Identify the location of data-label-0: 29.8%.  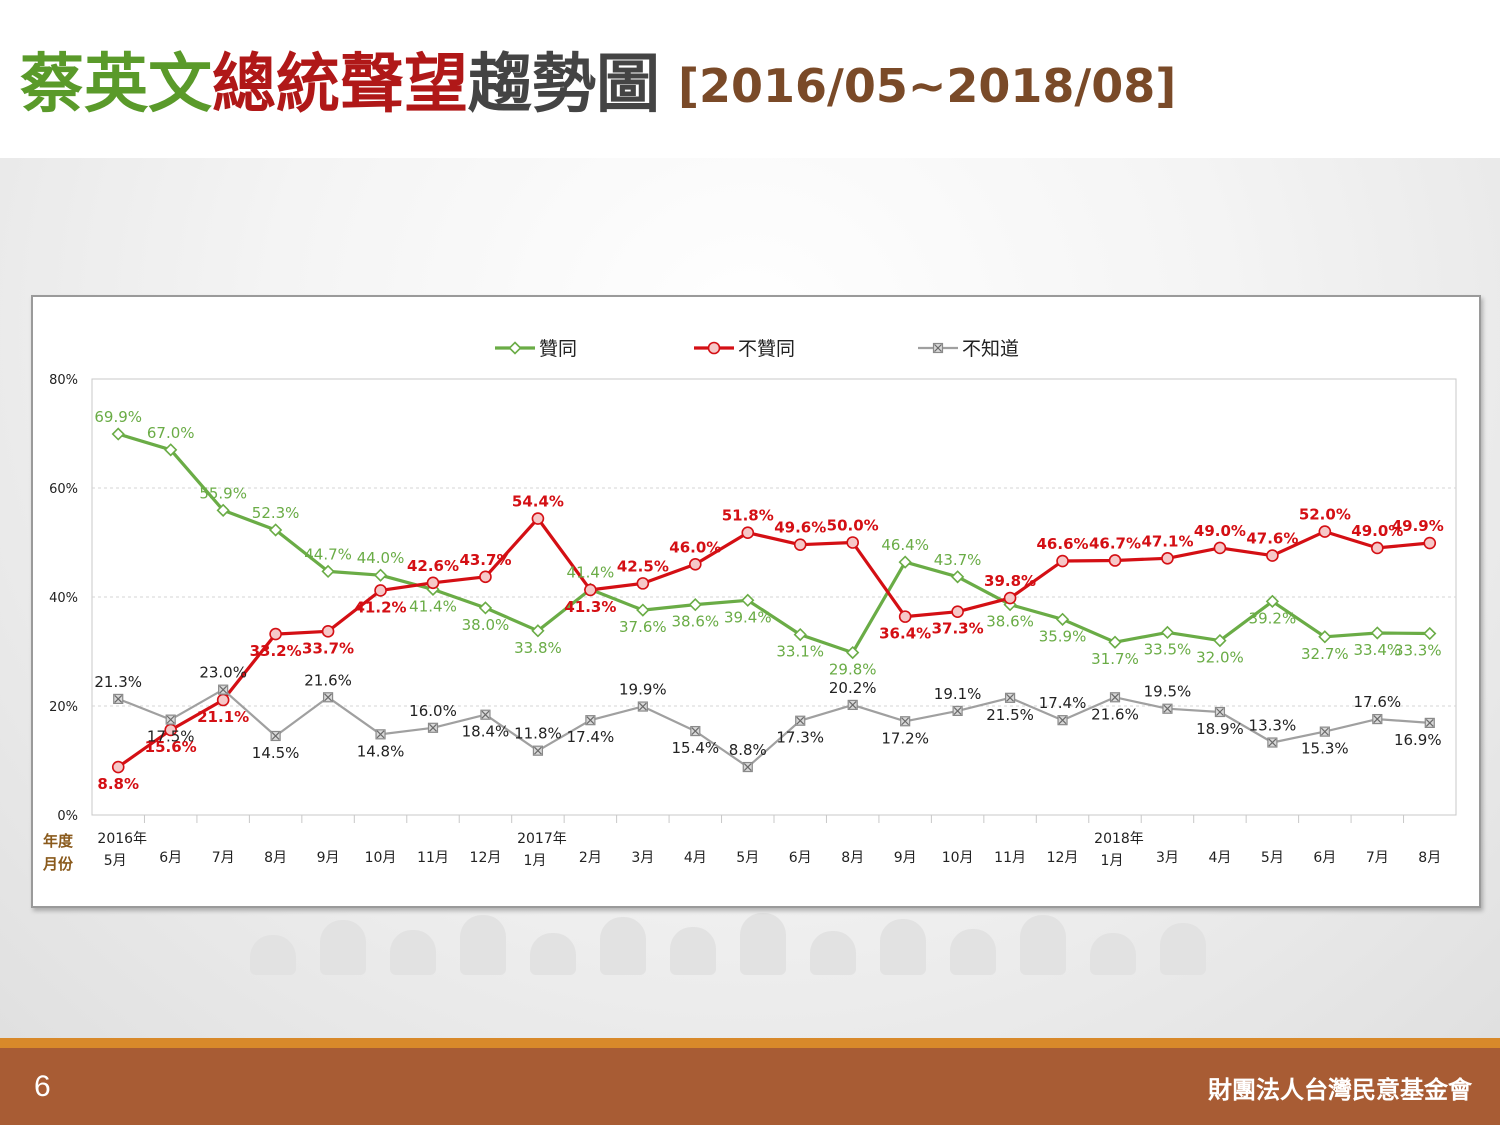
(853, 670).